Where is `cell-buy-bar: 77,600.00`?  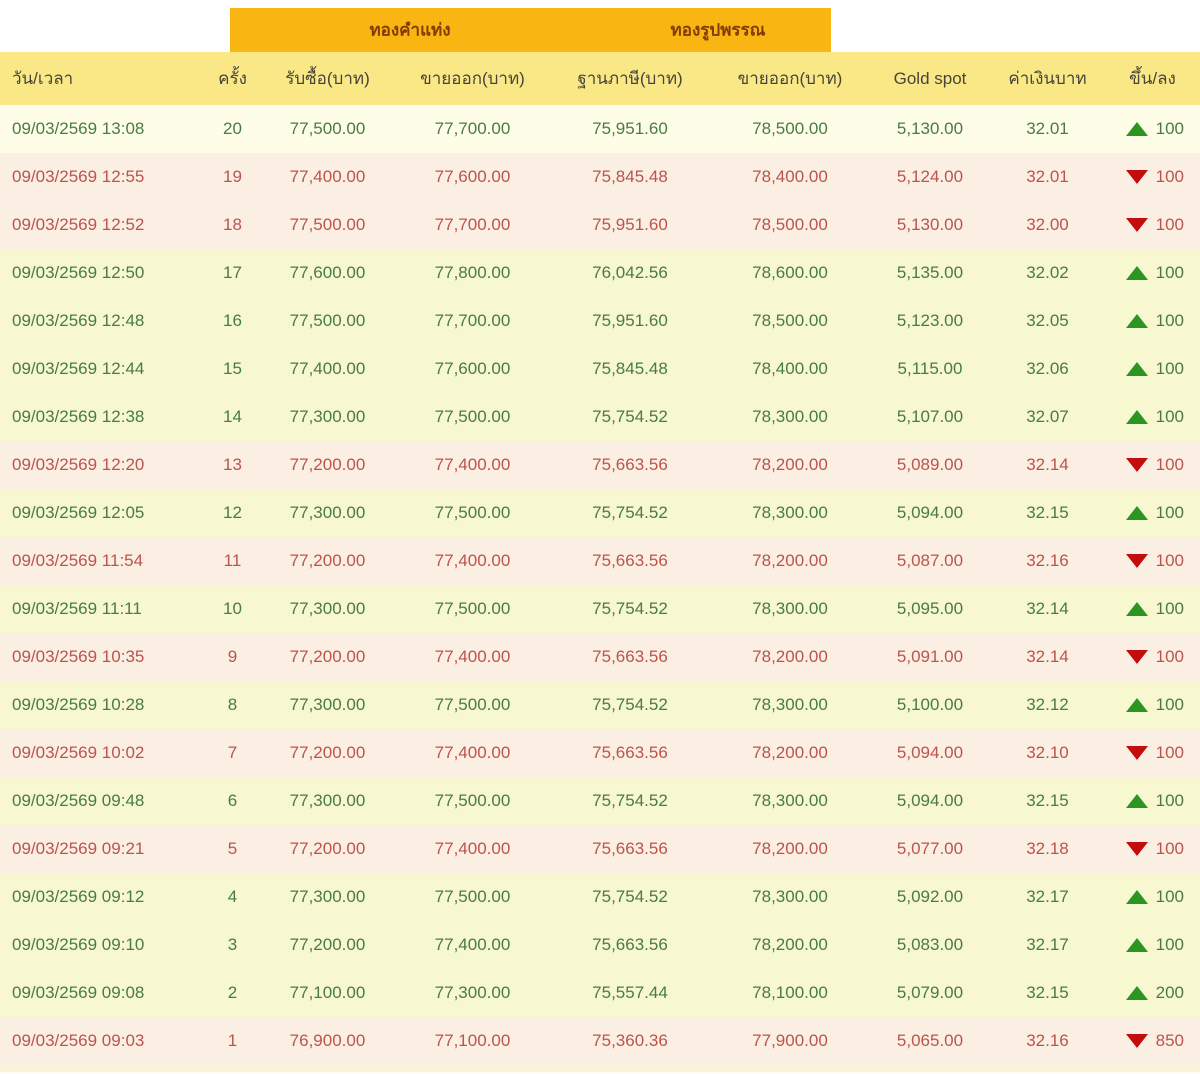 cell-buy-bar: 77,600.00 is located at coordinates (327, 272).